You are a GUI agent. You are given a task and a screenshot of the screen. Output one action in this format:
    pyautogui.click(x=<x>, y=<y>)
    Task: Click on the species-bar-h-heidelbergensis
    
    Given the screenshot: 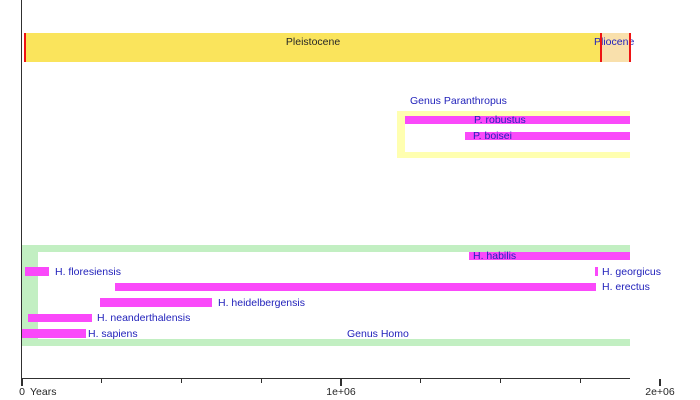 What is the action you would take?
    pyautogui.click(x=156, y=302)
    